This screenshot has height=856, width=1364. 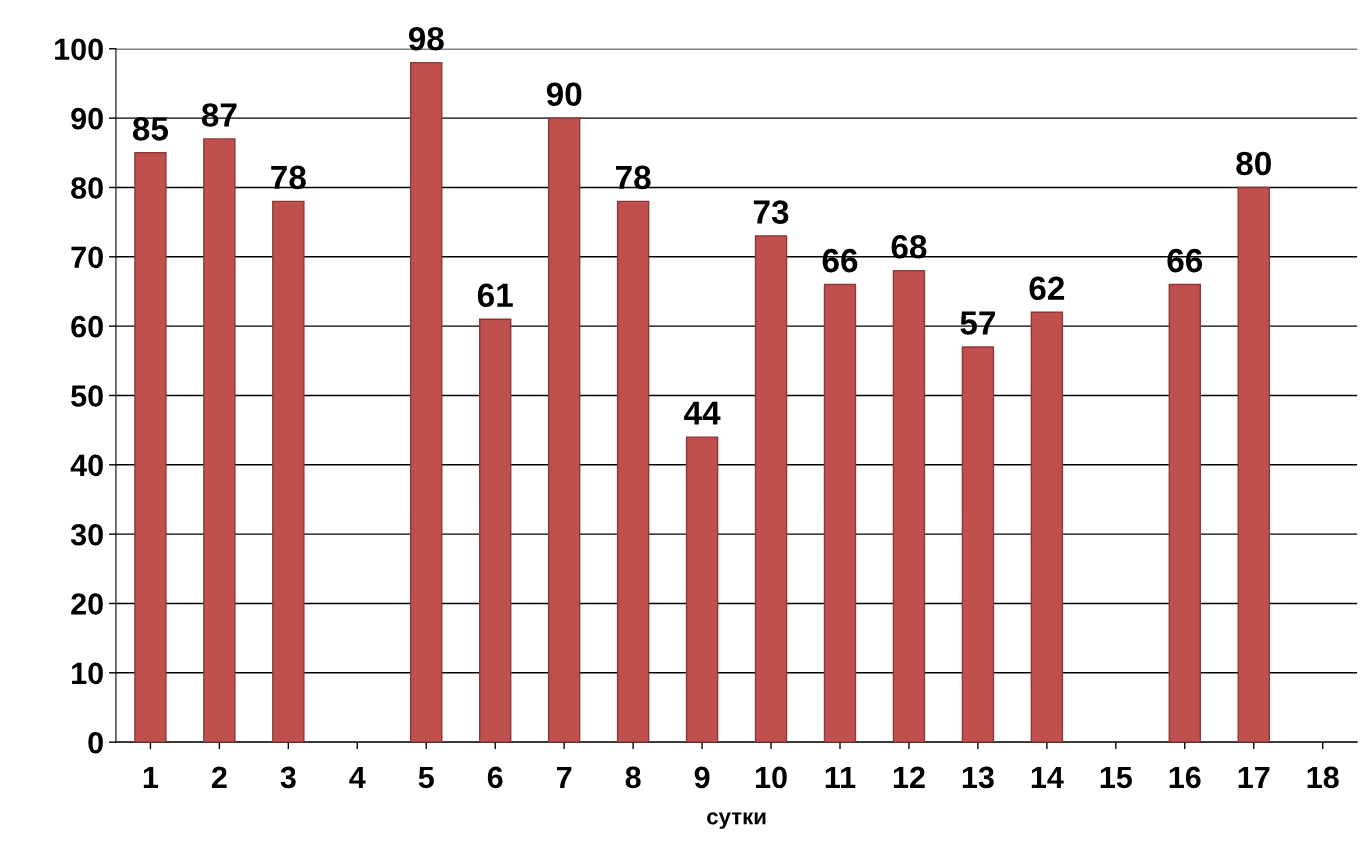 I want to click on x-tick-label: 2, so click(x=219, y=777).